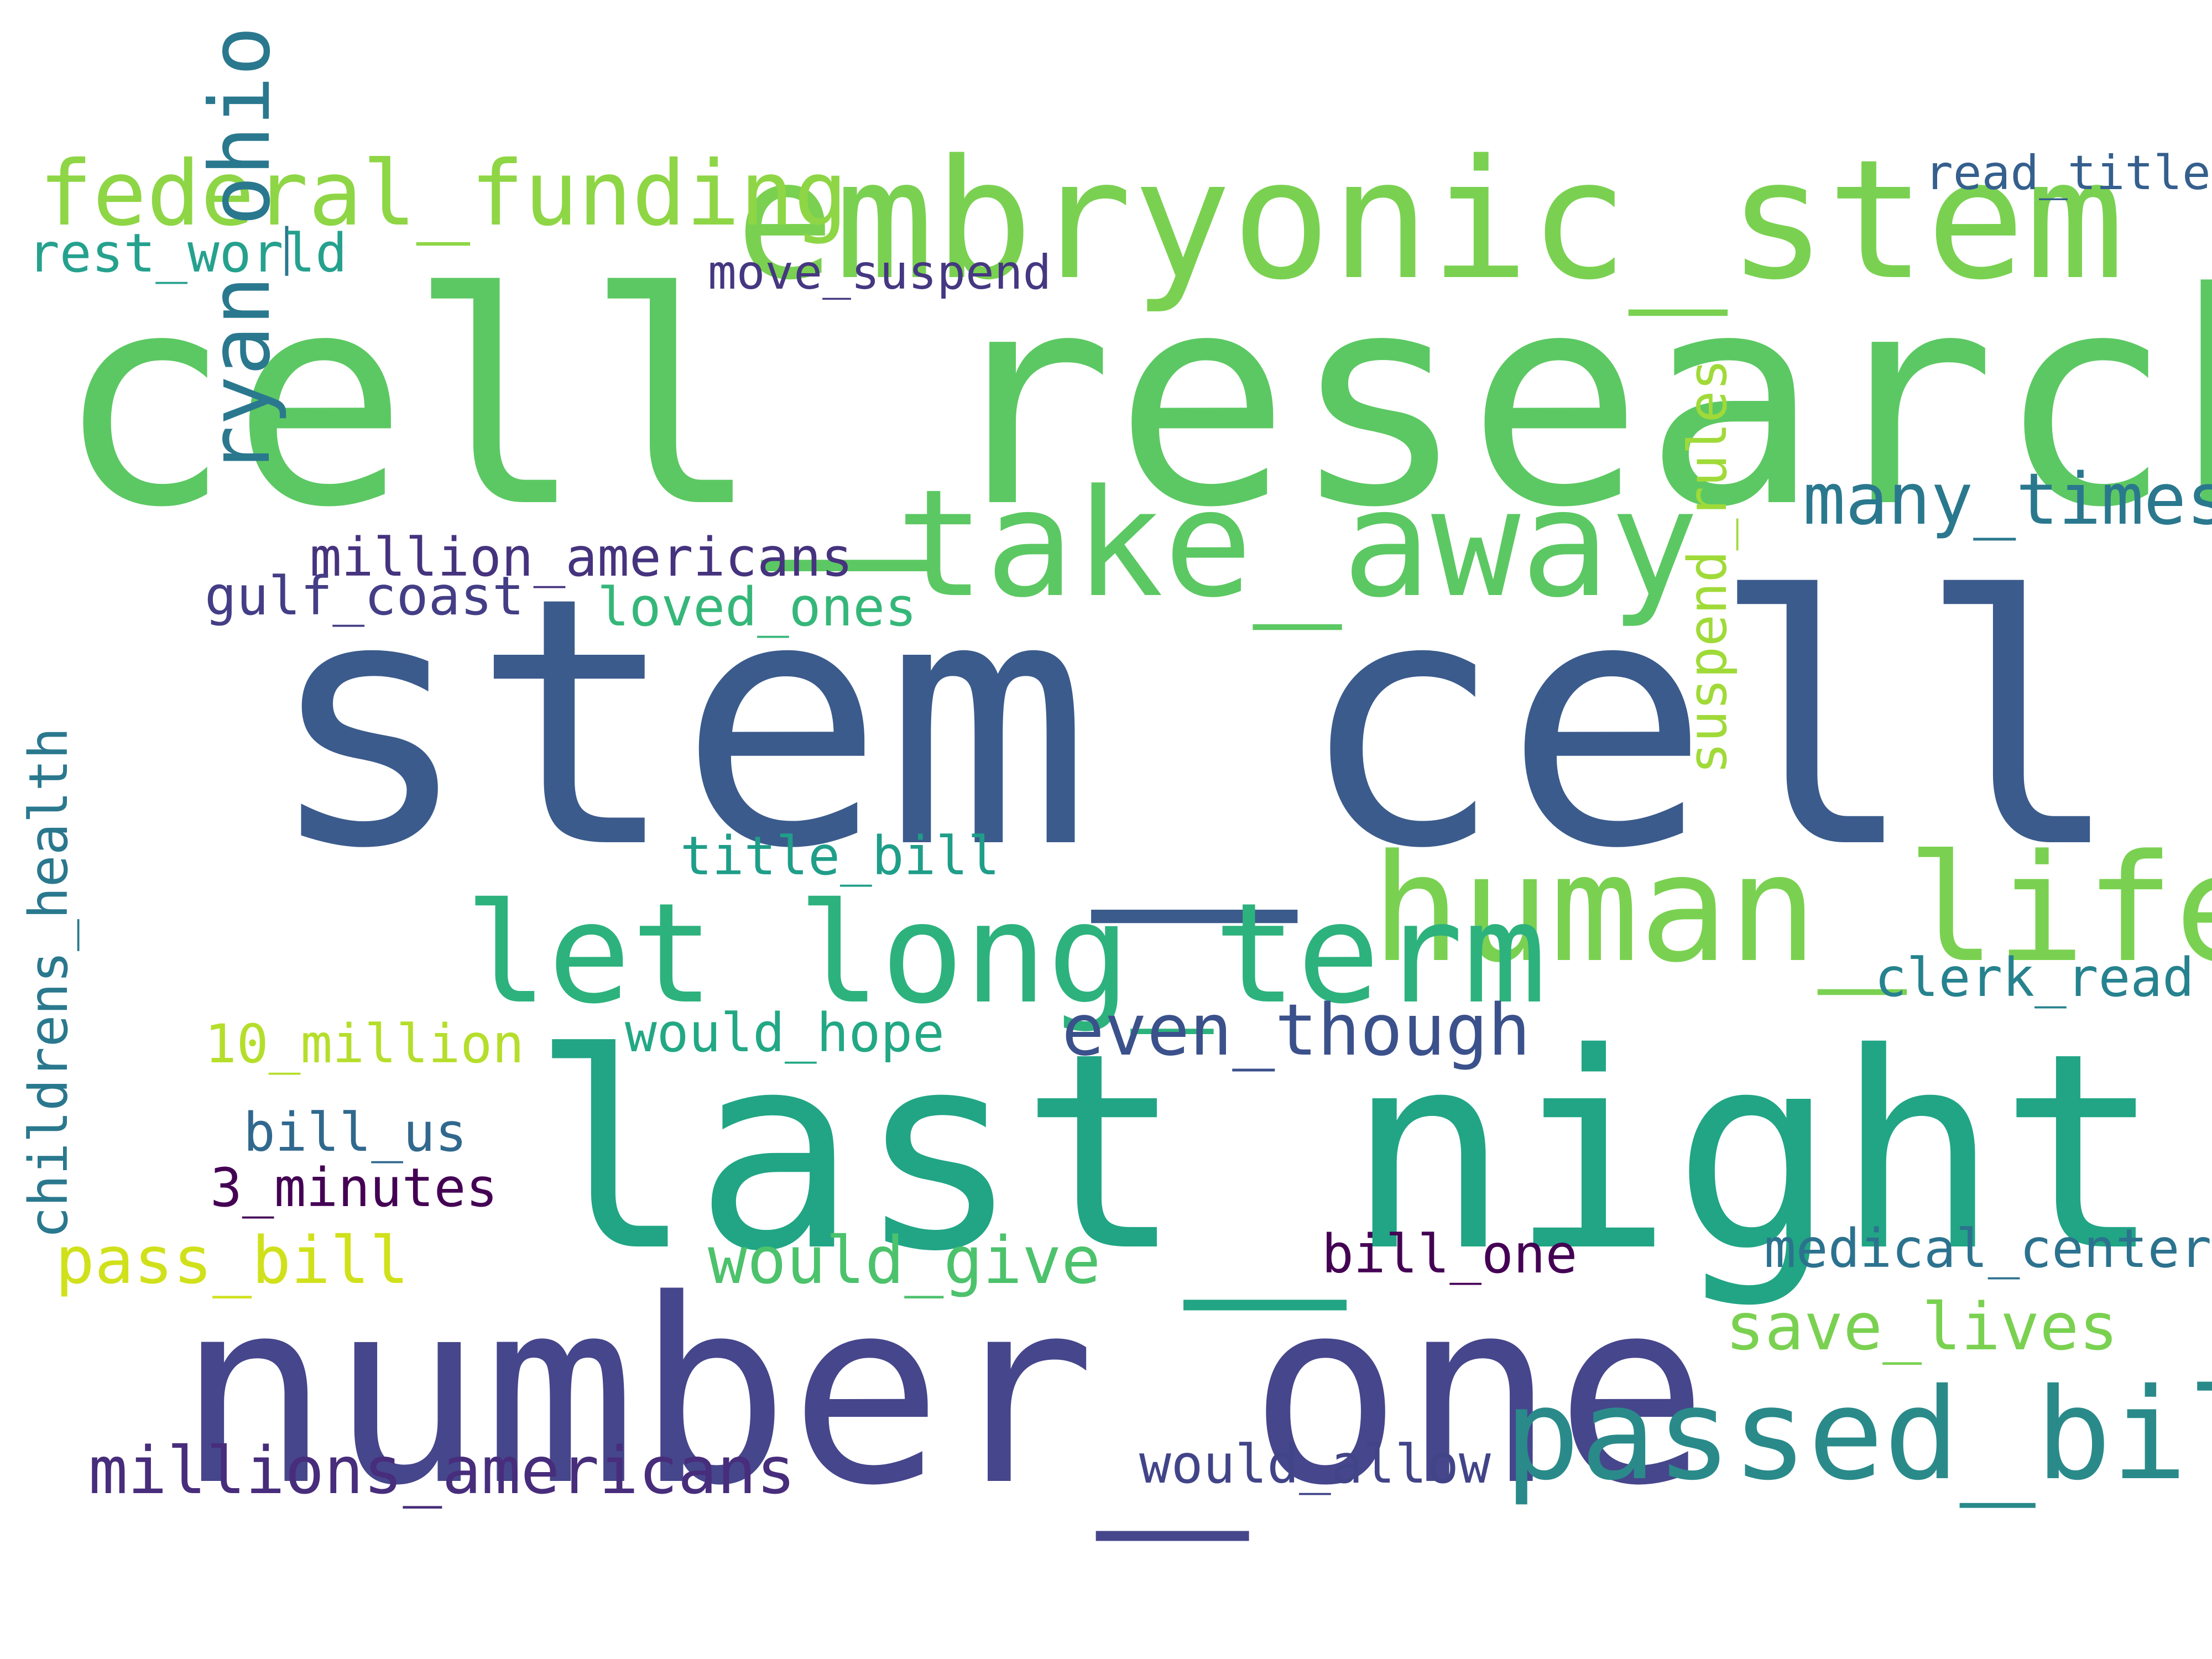 This screenshot has width=2212, height=1659. I want to click on word-loved-ones: loved_ones, so click(757, 607).